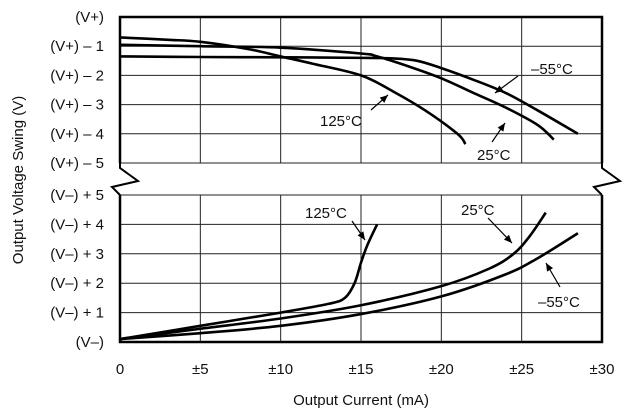 This screenshot has width=628, height=417. What do you see at coordinates (18, 180) in the screenshot?
I see `y-axis-title: Output Voltage Swing (V)` at bounding box center [18, 180].